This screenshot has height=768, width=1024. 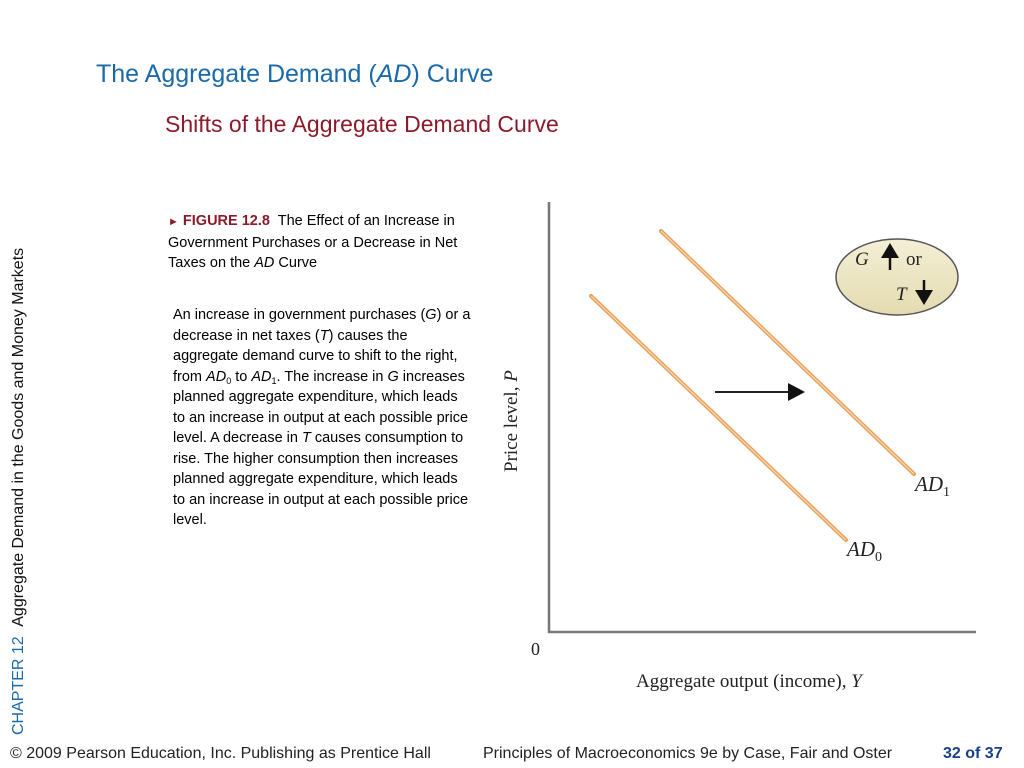 I want to click on title-main: The Aggregate Demand (, so click(x=236, y=74).